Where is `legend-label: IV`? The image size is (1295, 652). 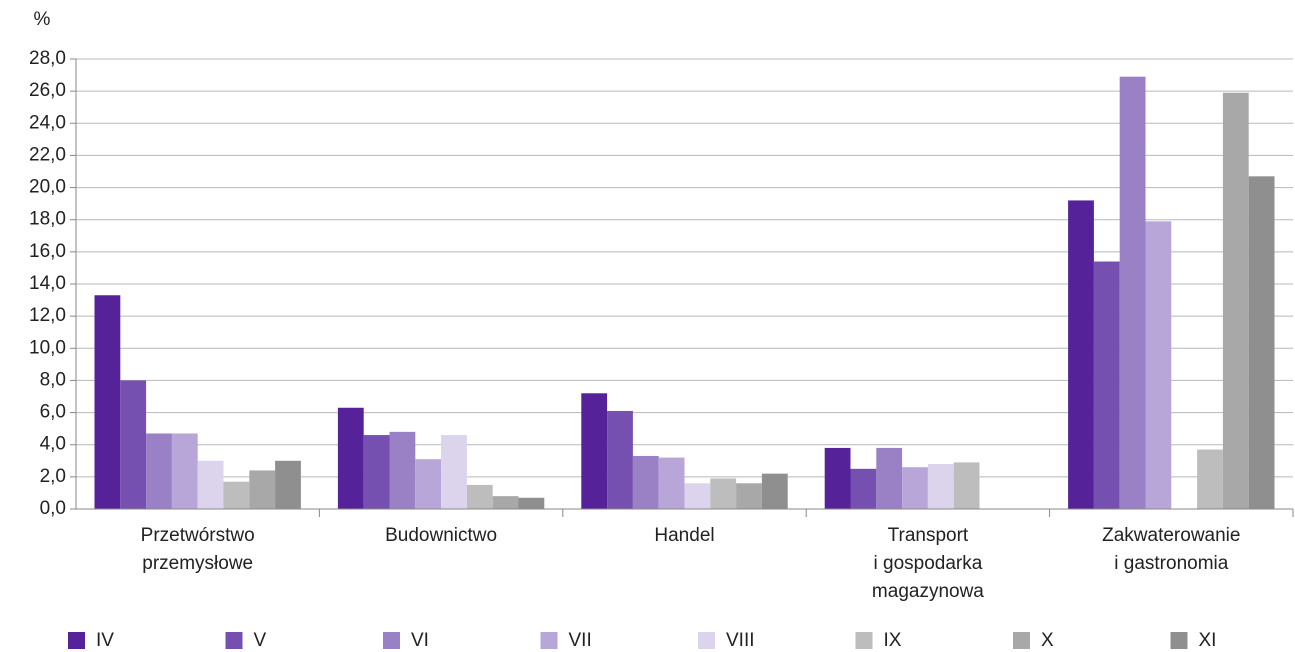 legend-label: IV is located at coordinates (105, 640).